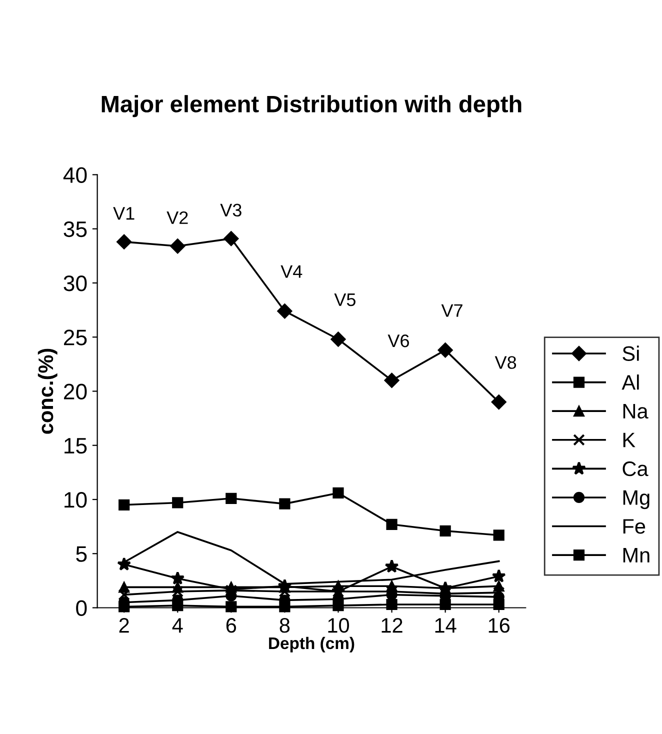  What do you see at coordinates (635, 468) in the screenshot?
I see `legend-label: Ca` at bounding box center [635, 468].